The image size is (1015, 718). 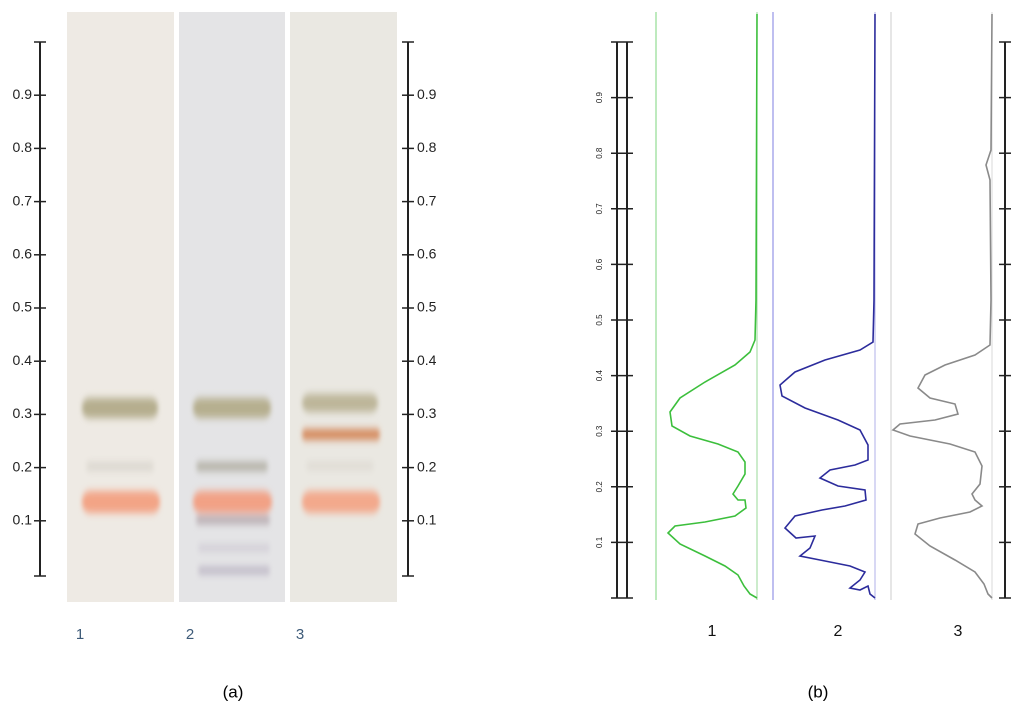 I want to click on lane-2-strip, so click(x=232, y=307).